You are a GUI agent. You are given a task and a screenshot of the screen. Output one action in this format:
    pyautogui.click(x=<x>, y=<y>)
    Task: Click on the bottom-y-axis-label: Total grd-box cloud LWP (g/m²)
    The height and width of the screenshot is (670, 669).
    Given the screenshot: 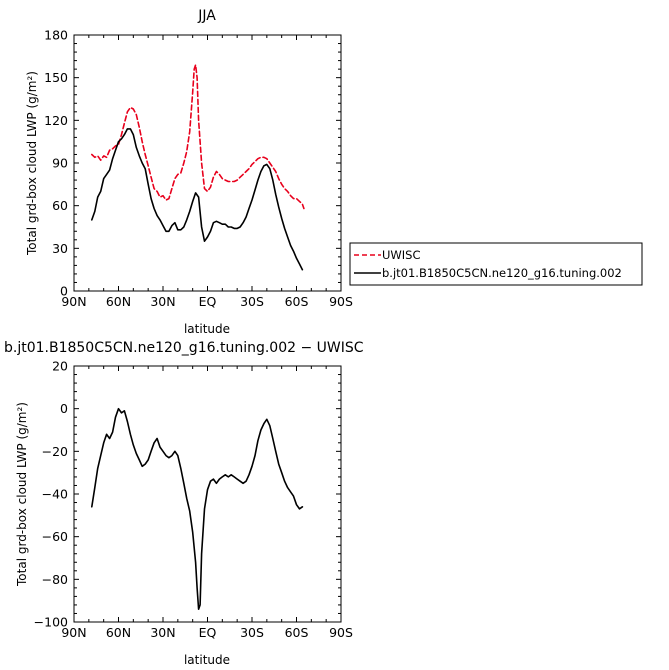 What is the action you would take?
    pyautogui.click(x=22, y=494)
    